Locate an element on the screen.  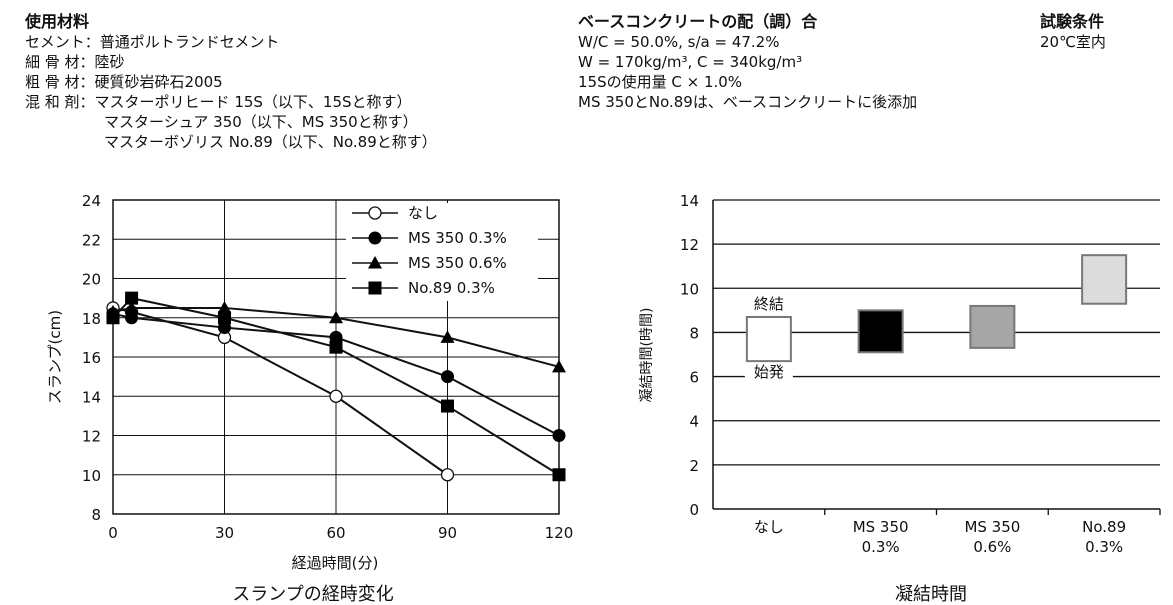
material-row: 細 骨 材：陸砂 is located at coordinates (75, 62).